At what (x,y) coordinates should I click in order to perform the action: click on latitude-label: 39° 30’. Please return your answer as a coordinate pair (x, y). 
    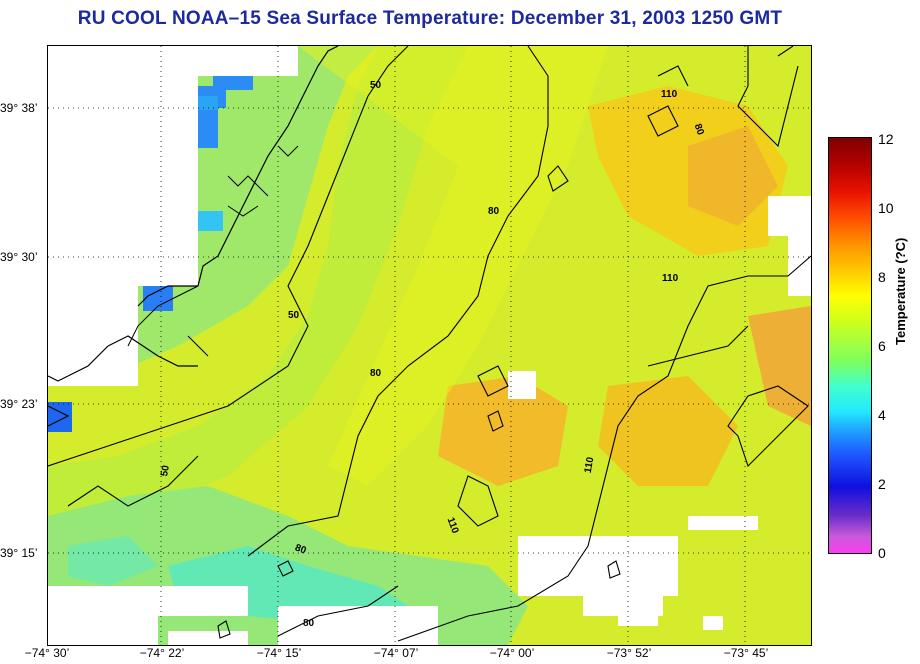
    Looking at the image, I should click on (19, 257).